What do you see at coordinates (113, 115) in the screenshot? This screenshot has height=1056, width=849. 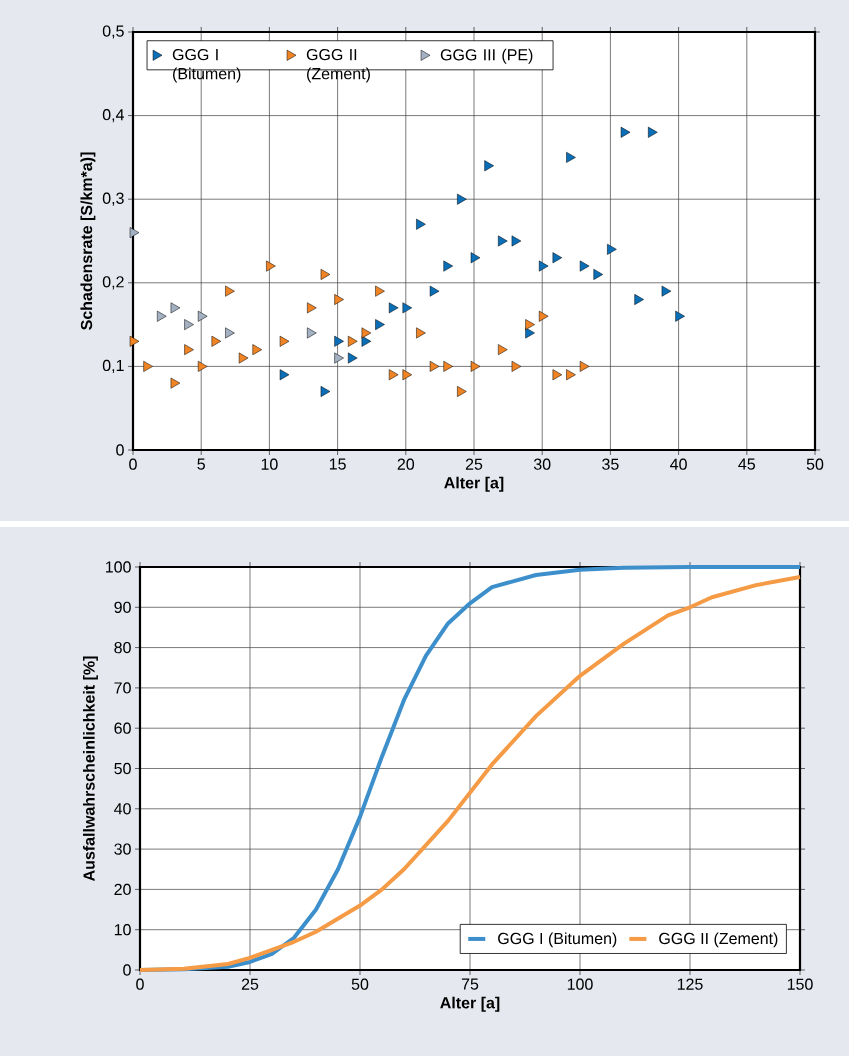 I see `y-tick-label: 0,4` at bounding box center [113, 115].